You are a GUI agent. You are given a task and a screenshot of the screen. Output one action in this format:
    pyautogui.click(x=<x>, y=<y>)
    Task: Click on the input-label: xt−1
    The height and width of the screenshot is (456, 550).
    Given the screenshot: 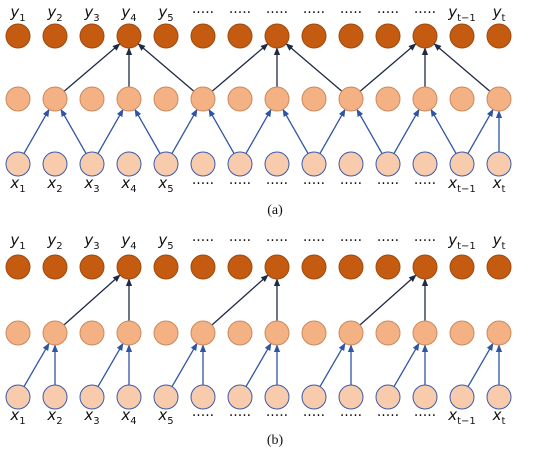 What is the action you would take?
    pyautogui.click(x=461, y=184)
    